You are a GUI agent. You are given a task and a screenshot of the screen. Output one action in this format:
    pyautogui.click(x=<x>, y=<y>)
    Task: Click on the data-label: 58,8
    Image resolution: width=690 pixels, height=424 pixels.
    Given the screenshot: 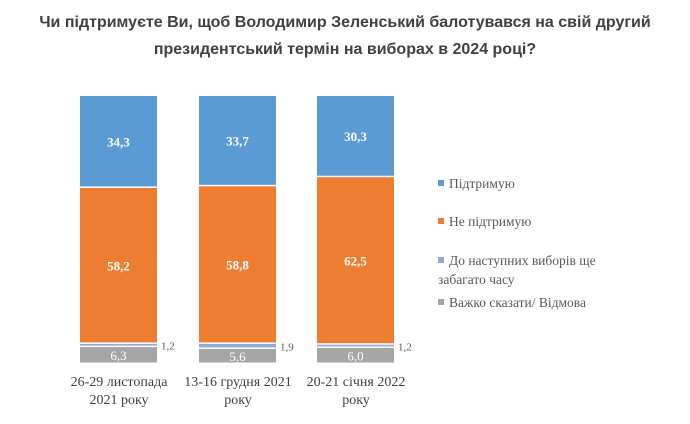 What is the action you would take?
    pyautogui.click(x=237, y=265)
    